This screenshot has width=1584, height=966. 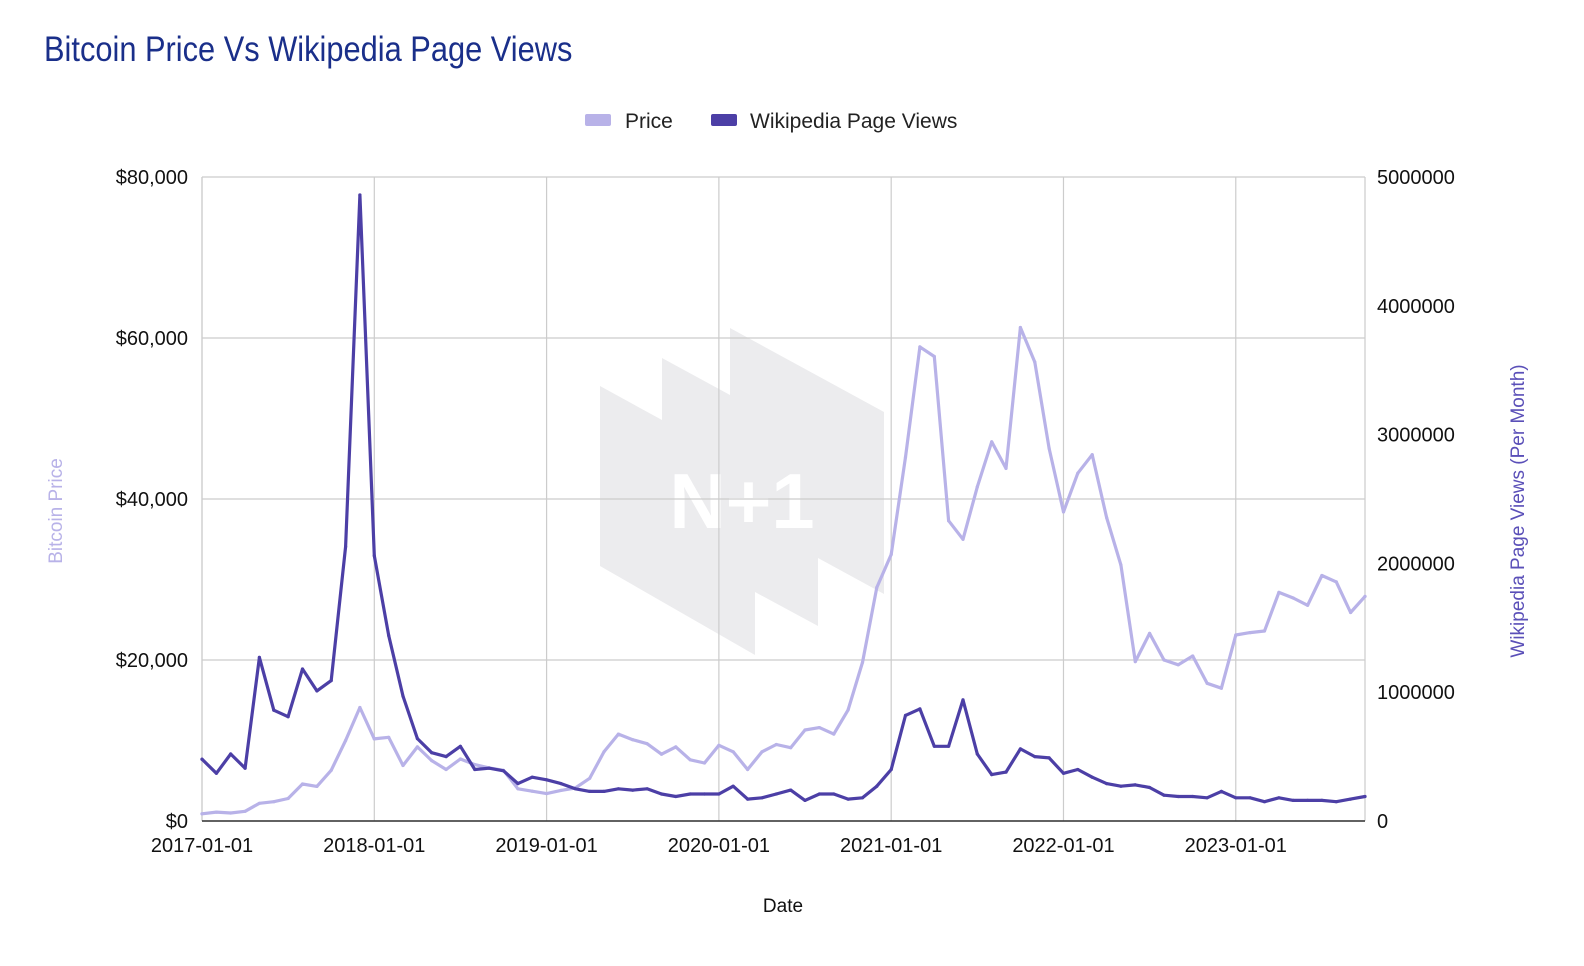 I want to click on legend-label-views: Wikipedia Page Views, so click(x=853, y=121).